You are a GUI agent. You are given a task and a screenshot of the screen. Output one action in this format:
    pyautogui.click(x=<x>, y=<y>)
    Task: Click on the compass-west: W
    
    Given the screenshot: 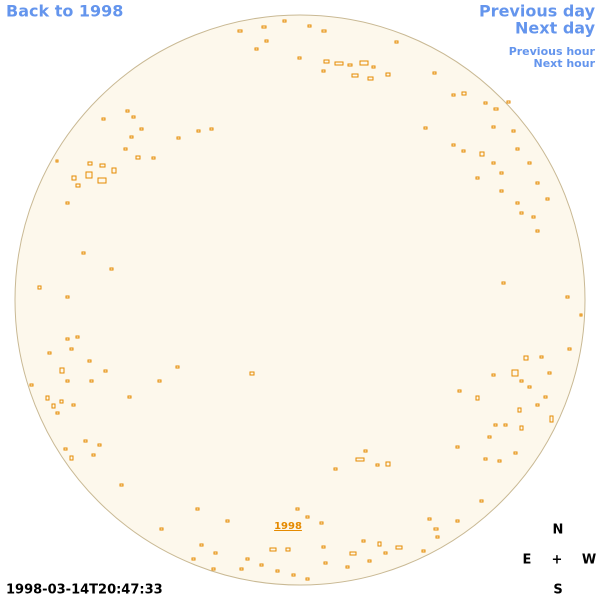 What is the action you would take?
    pyautogui.click(x=589, y=560)
    